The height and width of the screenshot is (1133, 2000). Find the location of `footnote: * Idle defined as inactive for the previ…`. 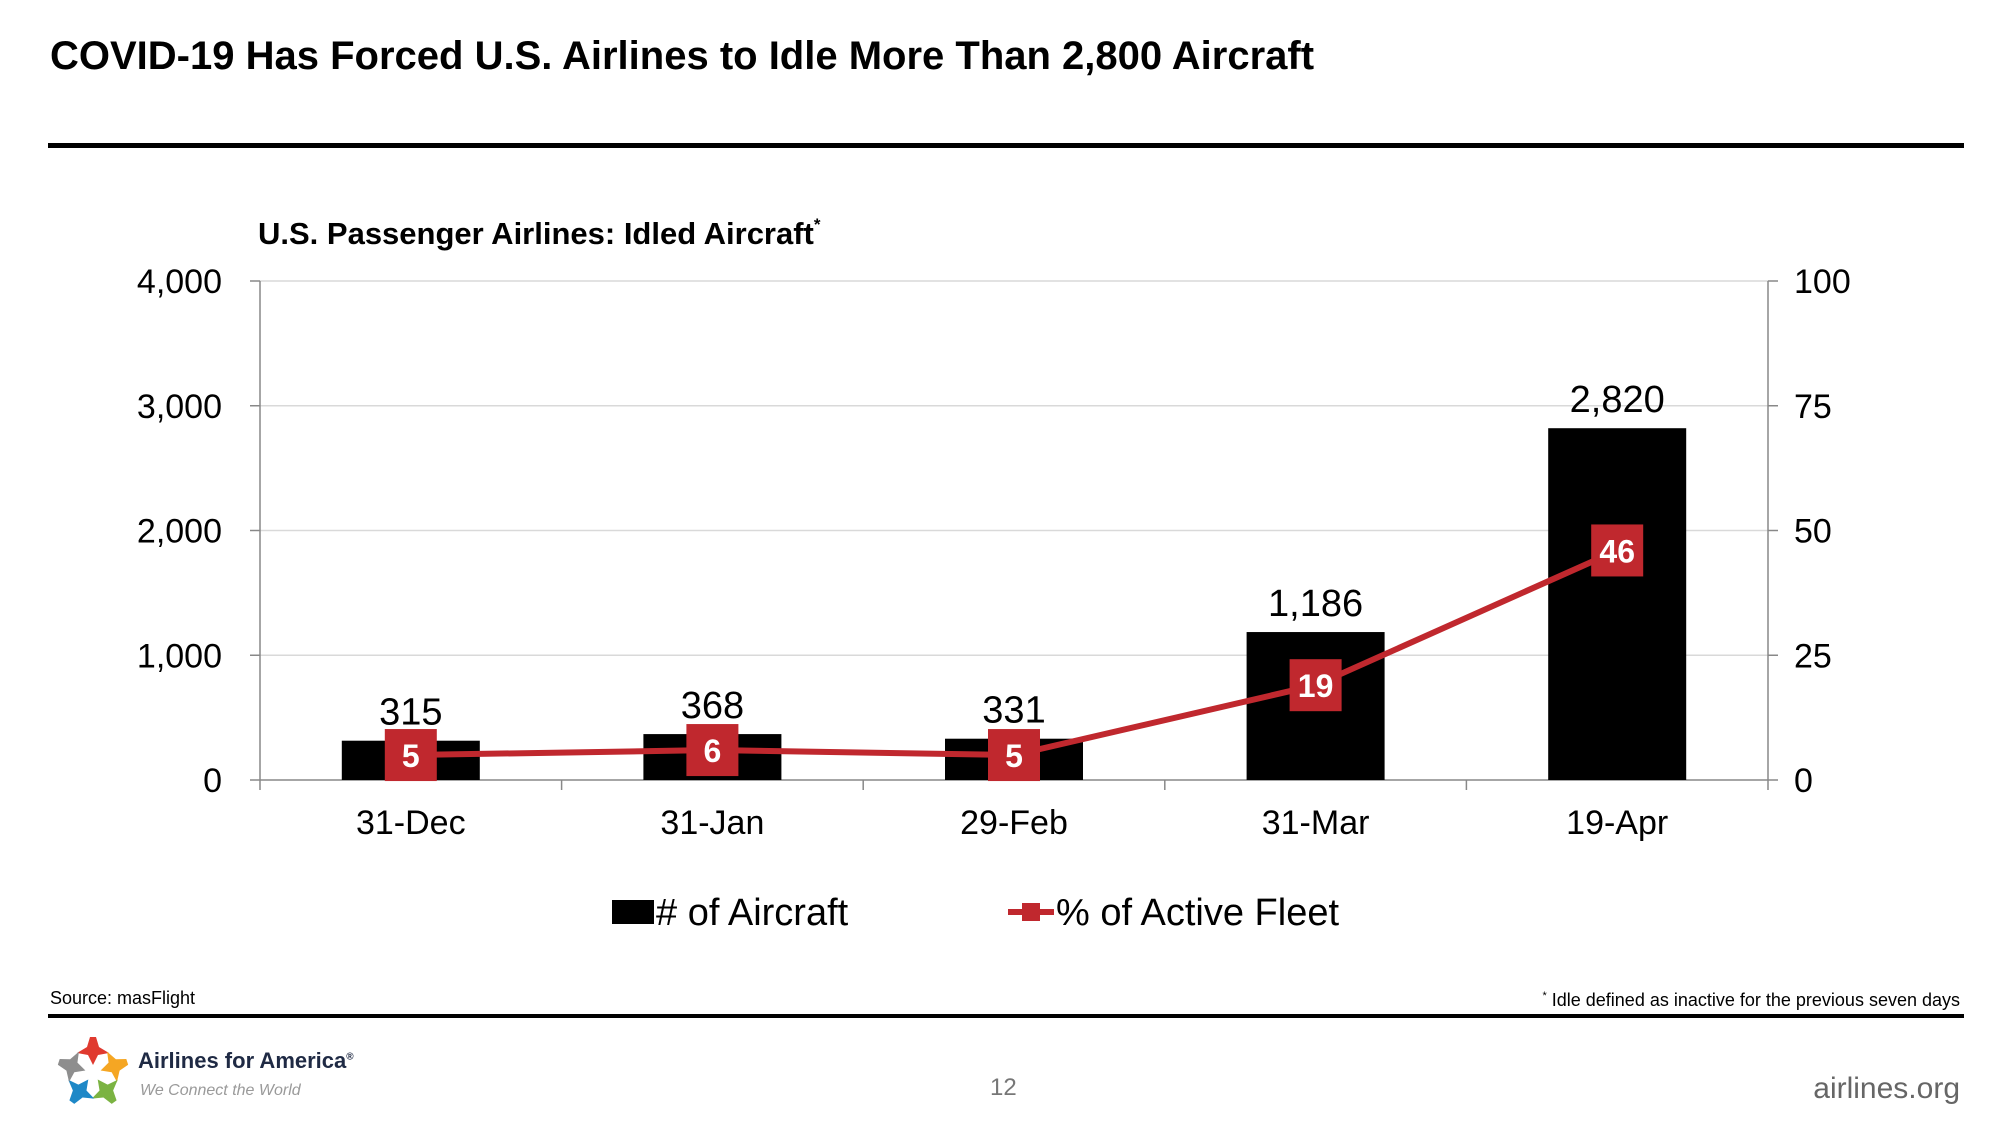

footnote: * Idle defined as inactive for the previ… is located at coordinates (1751, 1000).